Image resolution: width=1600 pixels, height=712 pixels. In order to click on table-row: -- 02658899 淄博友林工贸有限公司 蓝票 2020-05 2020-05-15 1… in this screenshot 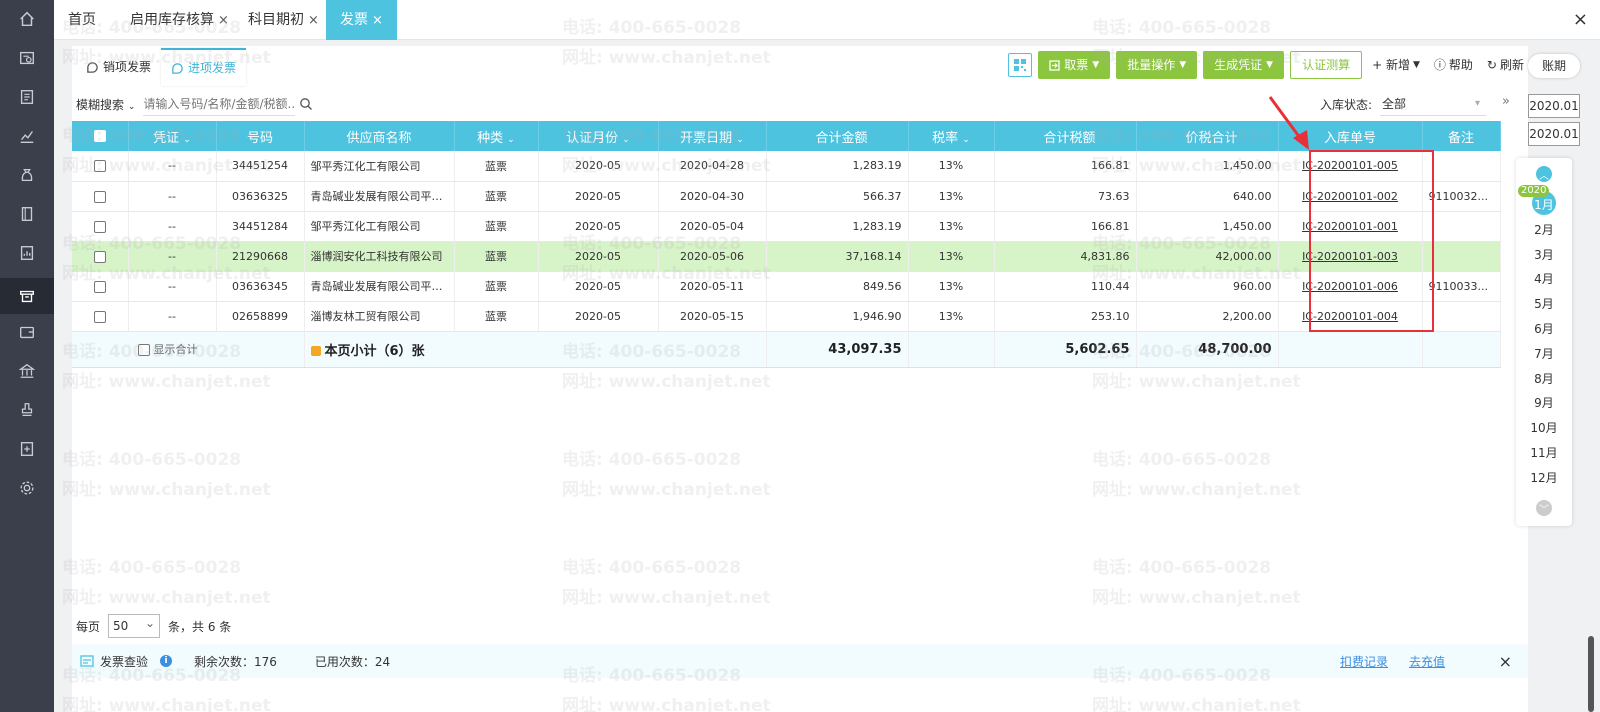, I will do `click(786, 316)`.